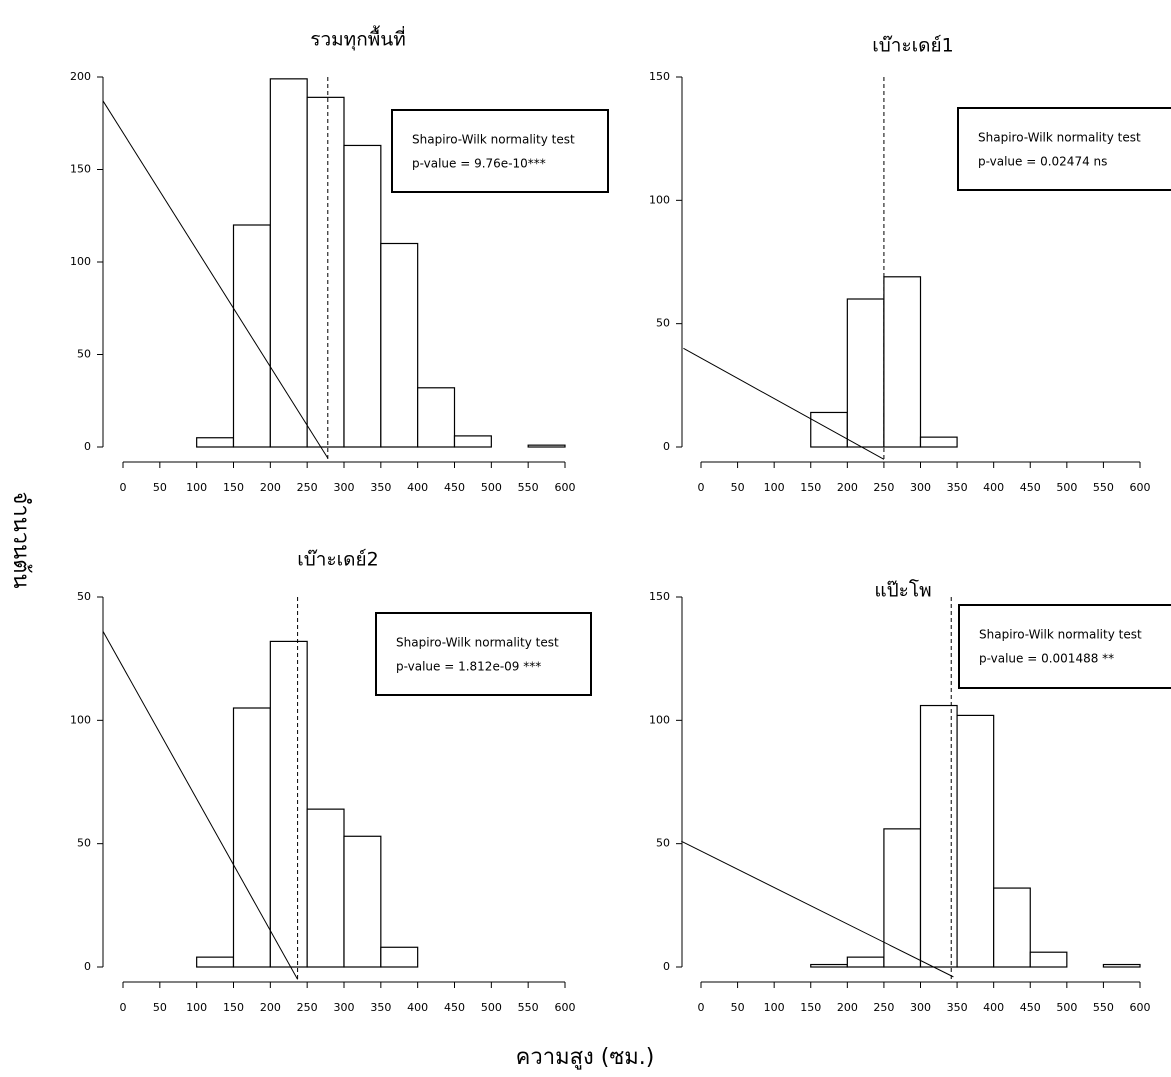 Image resolution: width=1171 pixels, height=1077 pixels. Describe the element at coordinates (1046, 659) in the screenshot. I see `annotation-text: p-value = 0.001488 **` at that location.